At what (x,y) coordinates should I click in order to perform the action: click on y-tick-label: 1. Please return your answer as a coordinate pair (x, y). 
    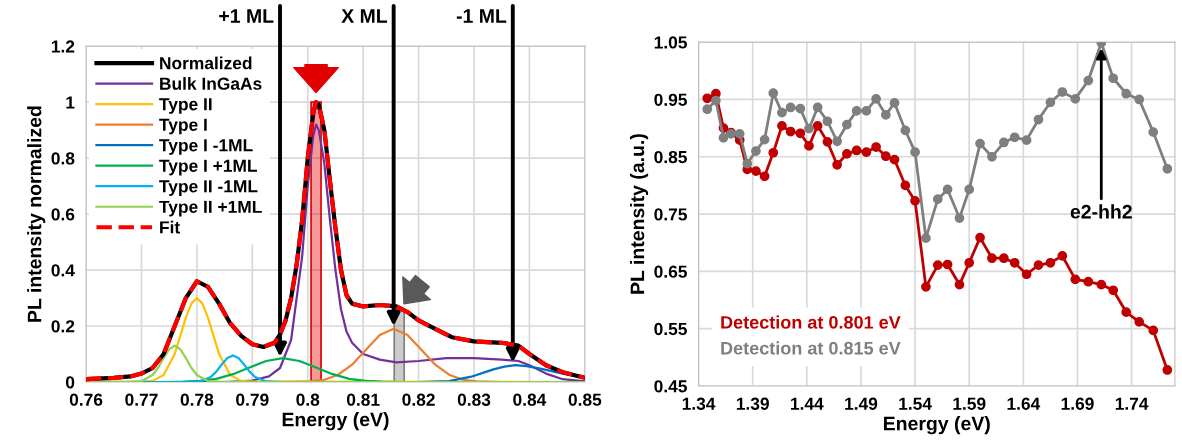
    Looking at the image, I should click on (70, 102).